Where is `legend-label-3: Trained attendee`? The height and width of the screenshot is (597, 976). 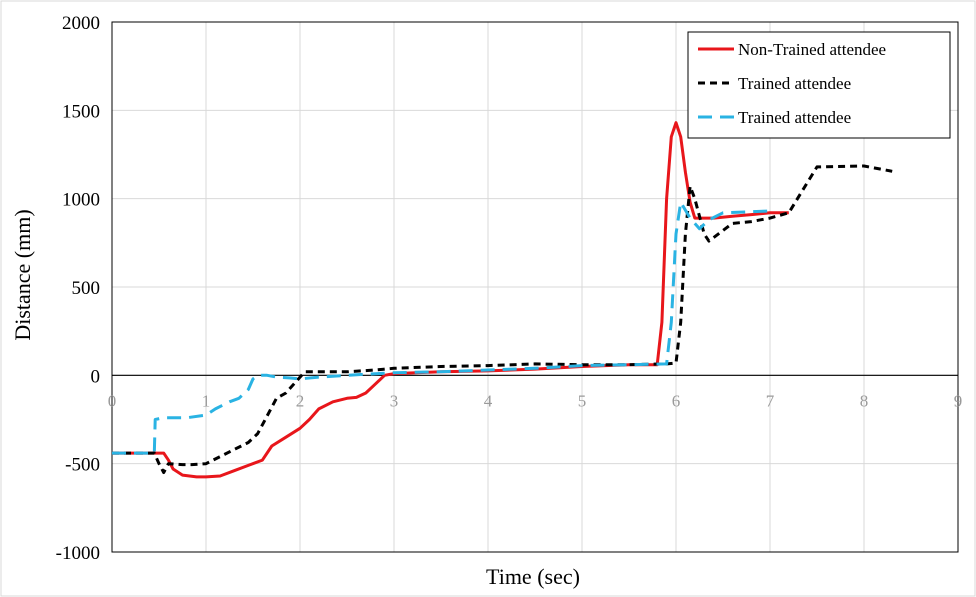
legend-label-3: Trained attendee is located at coordinates (794, 117).